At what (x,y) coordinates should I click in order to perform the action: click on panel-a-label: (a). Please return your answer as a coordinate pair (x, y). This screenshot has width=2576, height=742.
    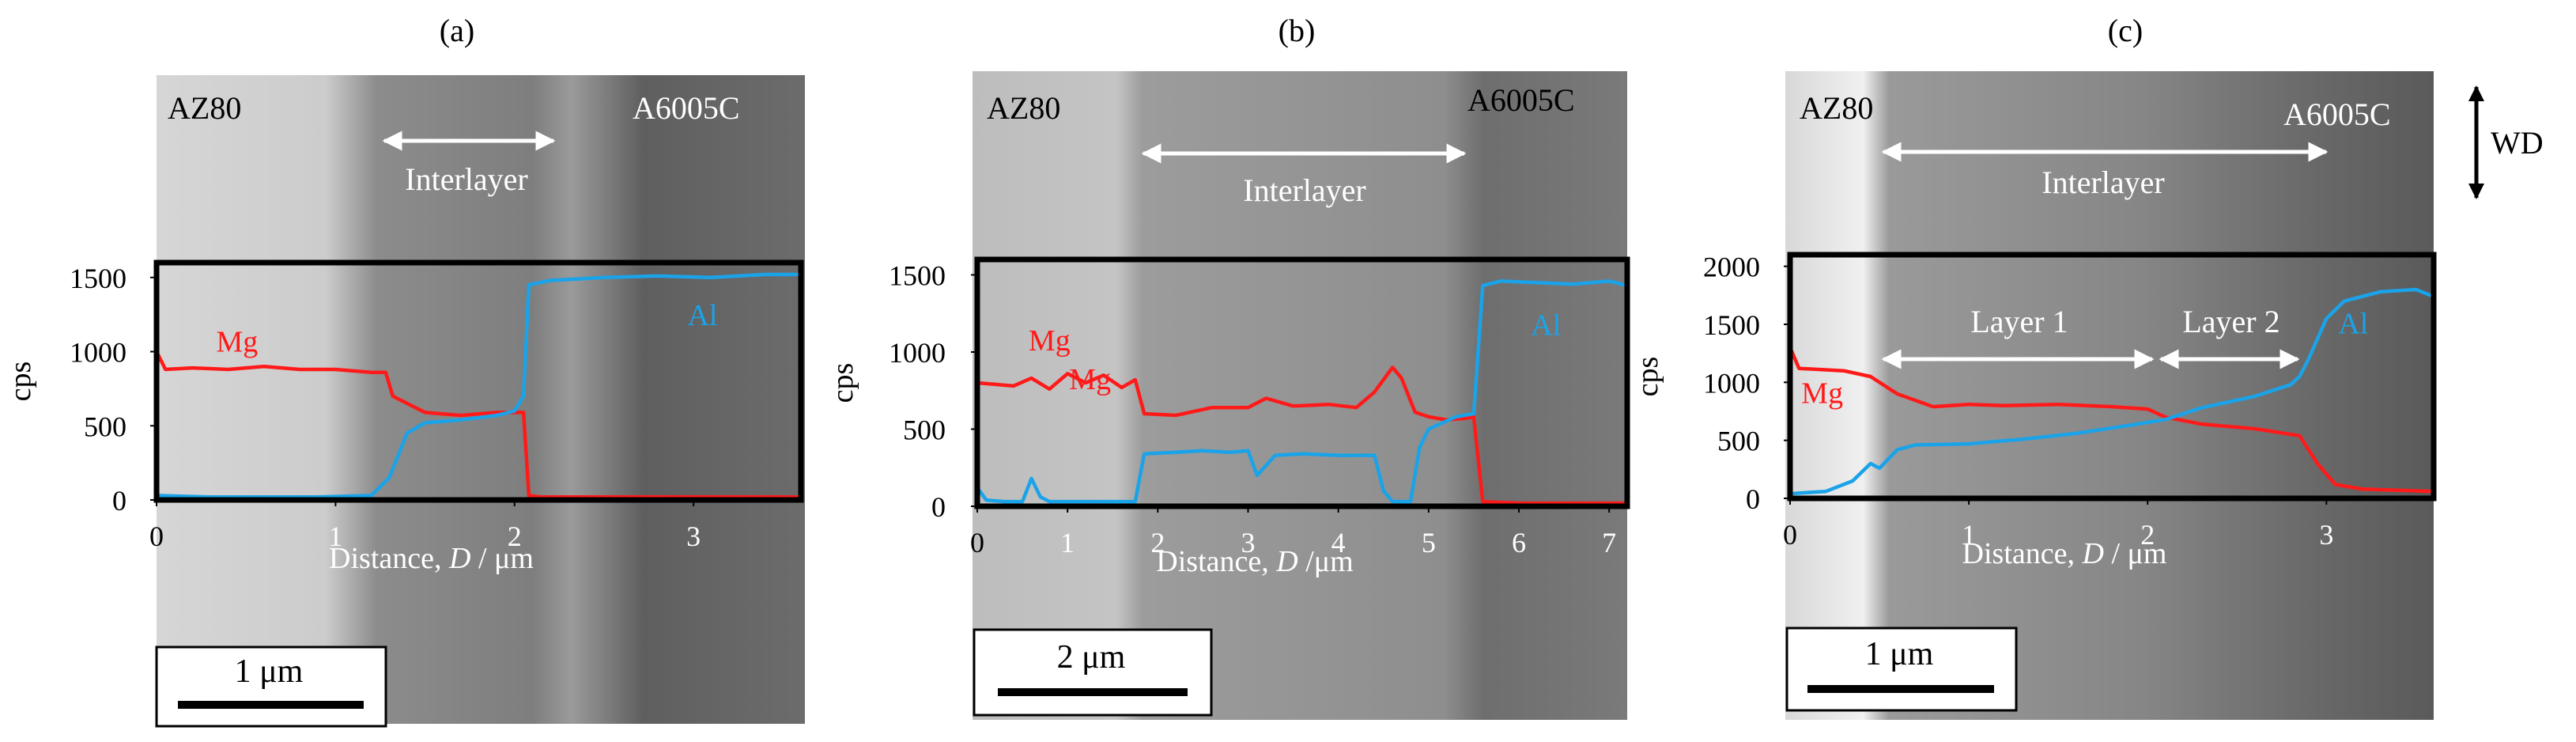
    Looking at the image, I should click on (457, 30).